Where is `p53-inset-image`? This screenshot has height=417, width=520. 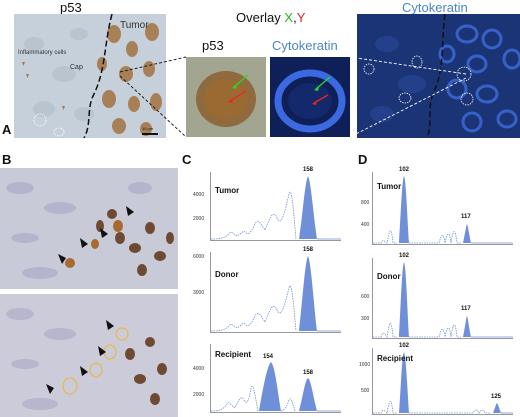 p53-inset-image is located at coordinates (226, 97).